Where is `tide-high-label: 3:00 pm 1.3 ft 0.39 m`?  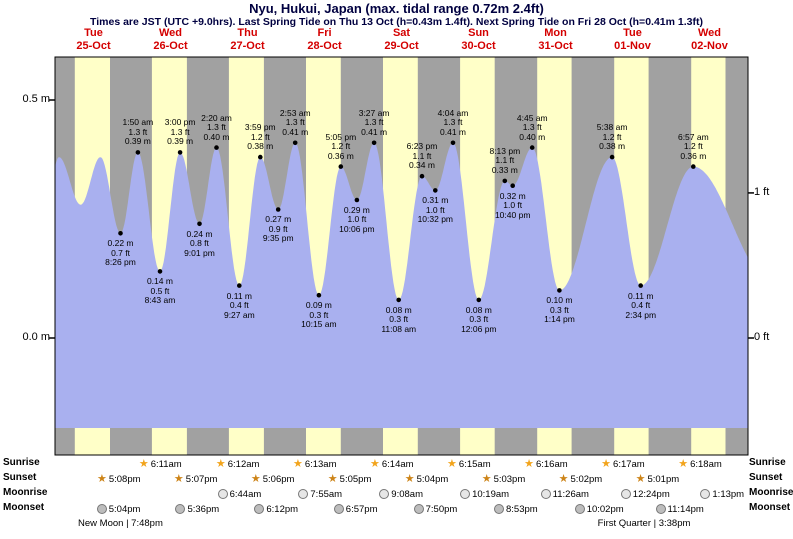
tide-high-label: 3:00 pm 1.3 ft 0.39 m is located at coordinates (180, 132).